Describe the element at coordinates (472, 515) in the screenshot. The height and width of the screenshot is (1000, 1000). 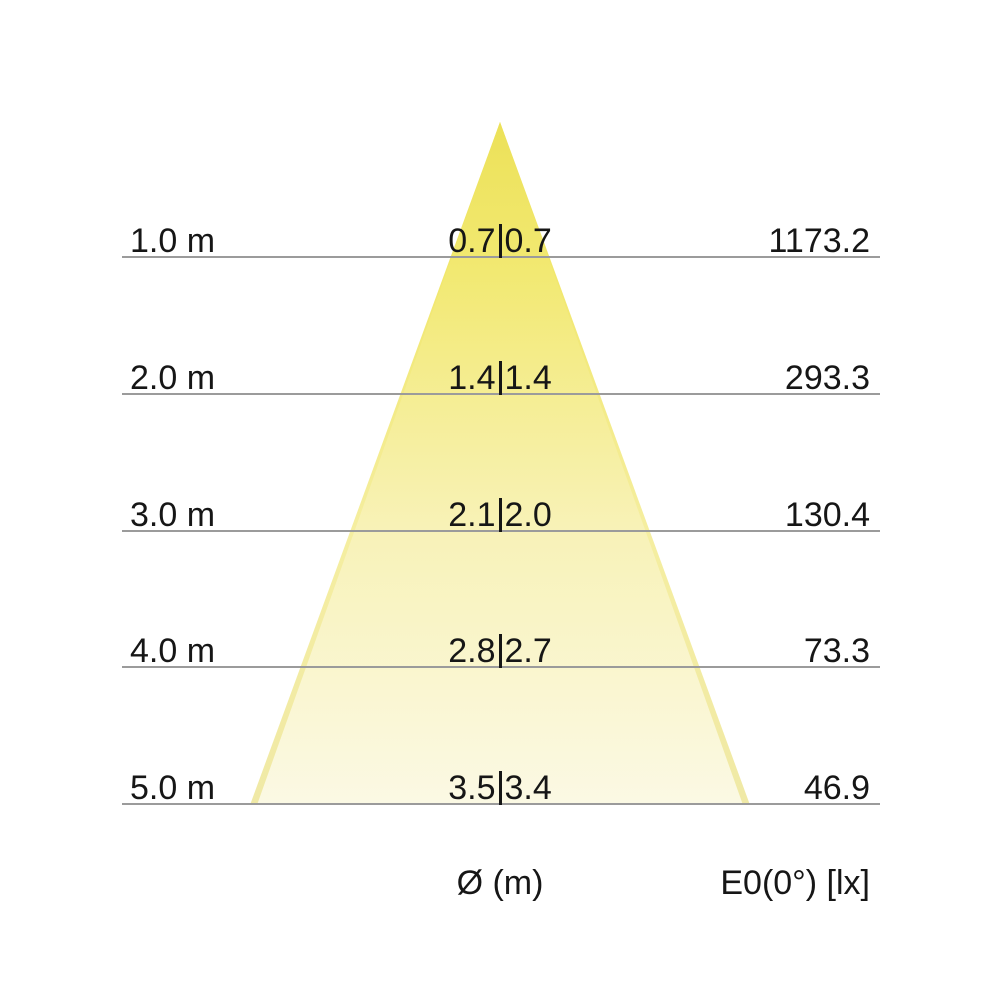
I see `beam-diameter-left: 2.1` at that location.